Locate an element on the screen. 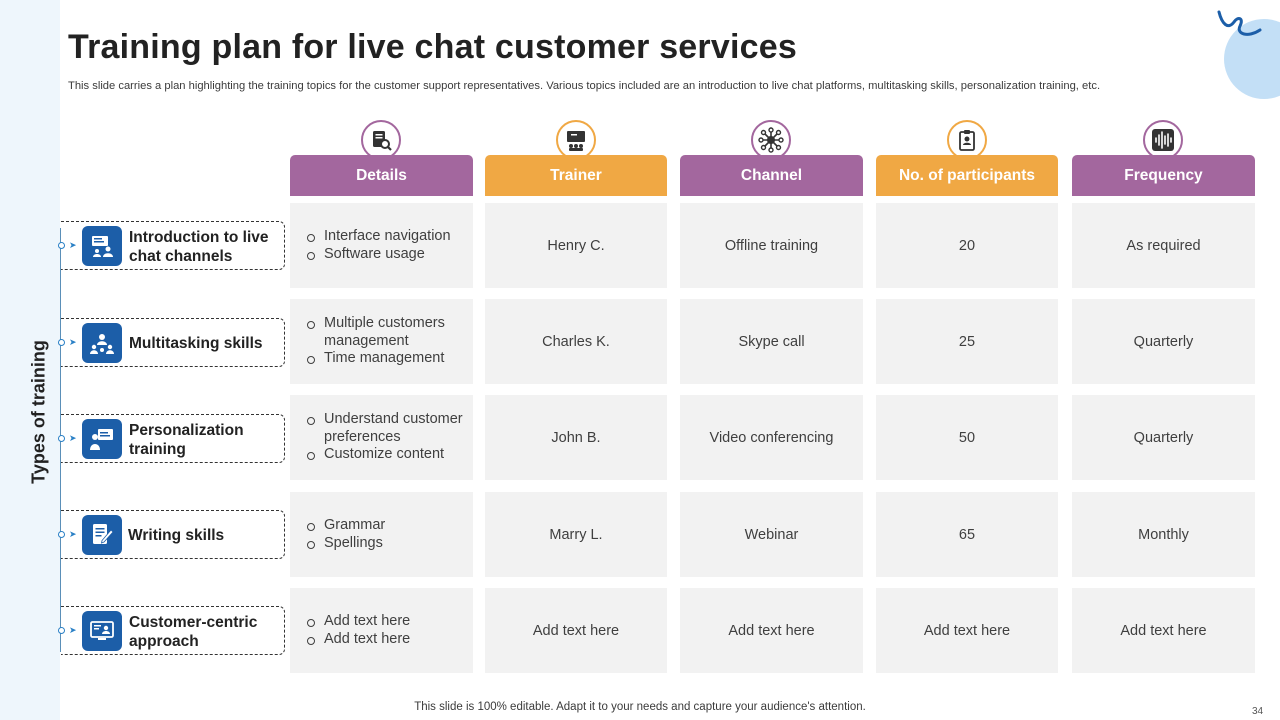 The width and height of the screenshot is (1280, 720). details-item: Customize content is located at coordinates (388, 455).